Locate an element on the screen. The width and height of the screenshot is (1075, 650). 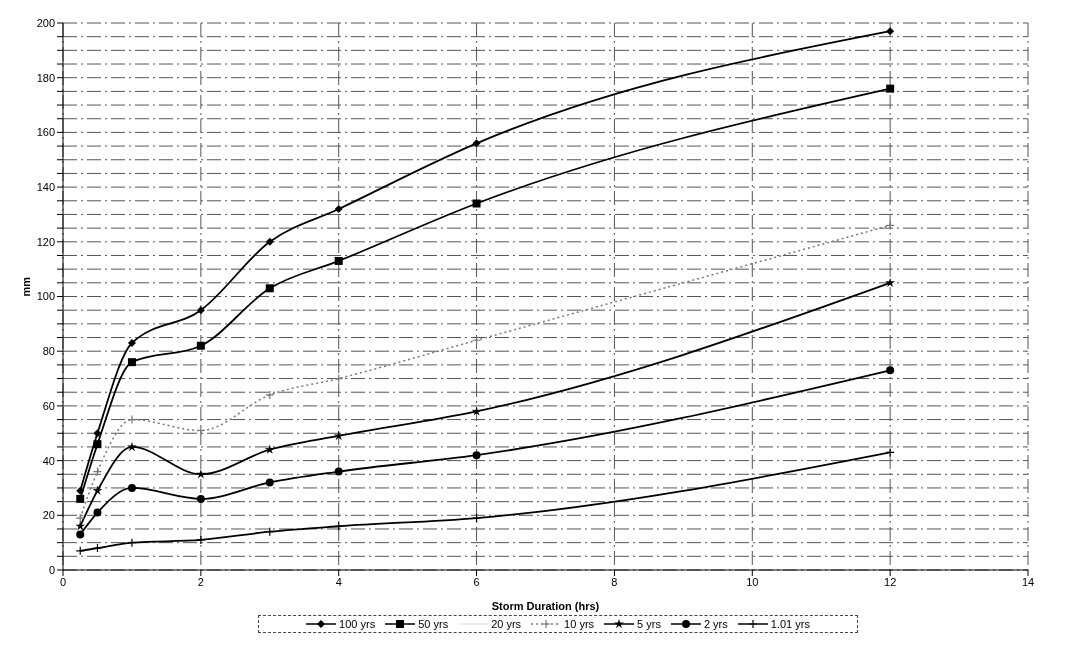
legend-label: 2 yrs is located at coordinates (715, 624).